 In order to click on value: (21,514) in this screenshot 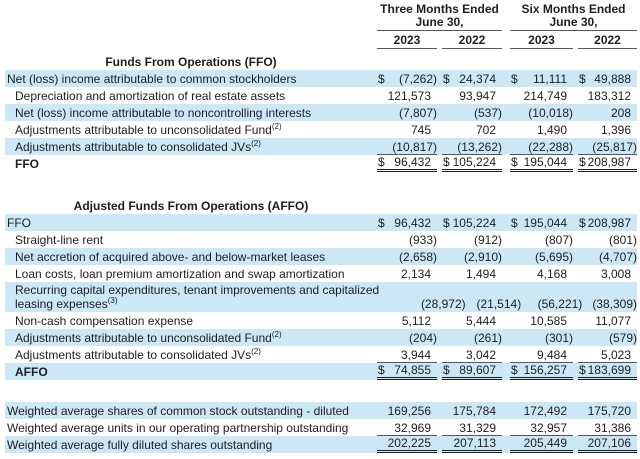, I will do `click(499, 304)`.